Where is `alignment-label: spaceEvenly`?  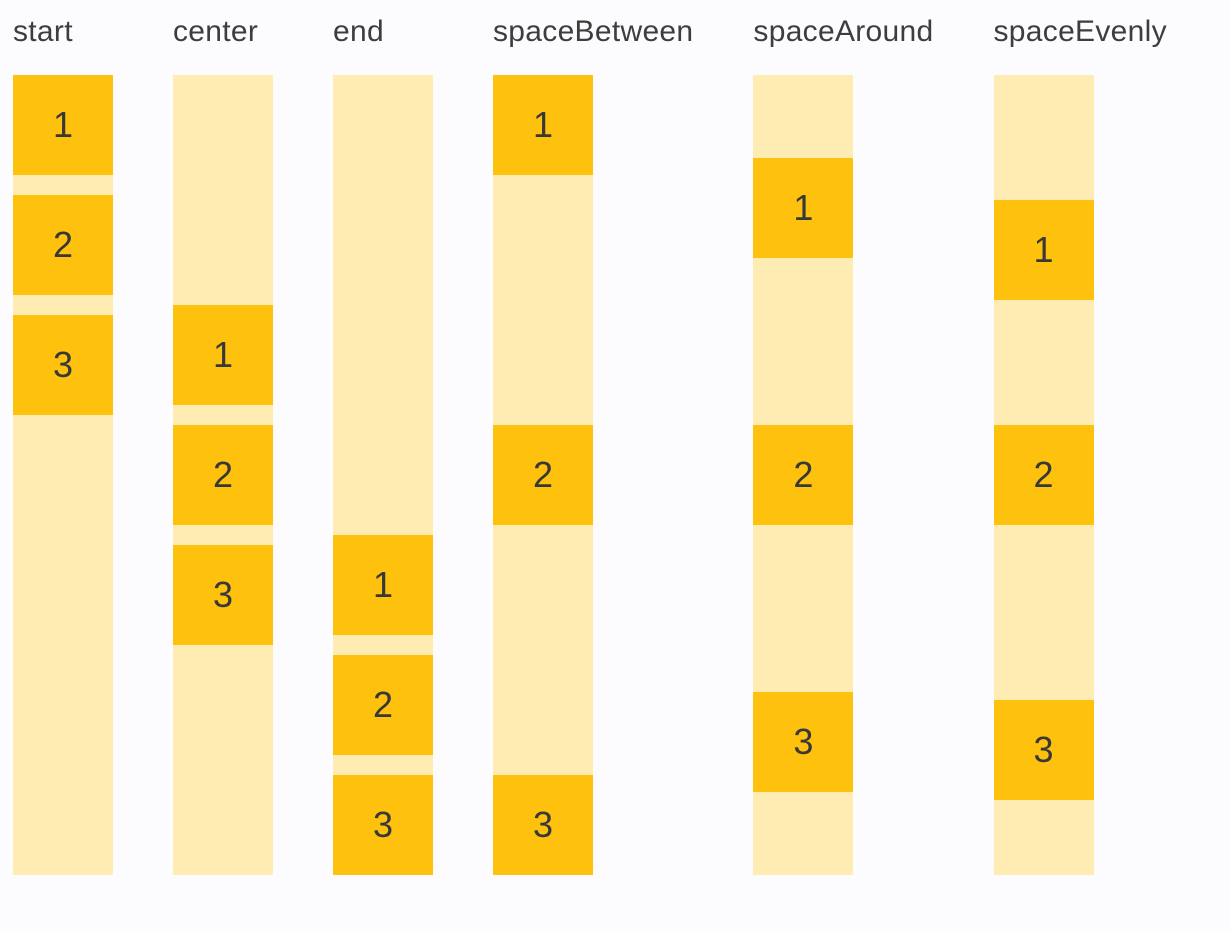 alignment-label: spaceEvenly is located at coordinates (1080, 31).